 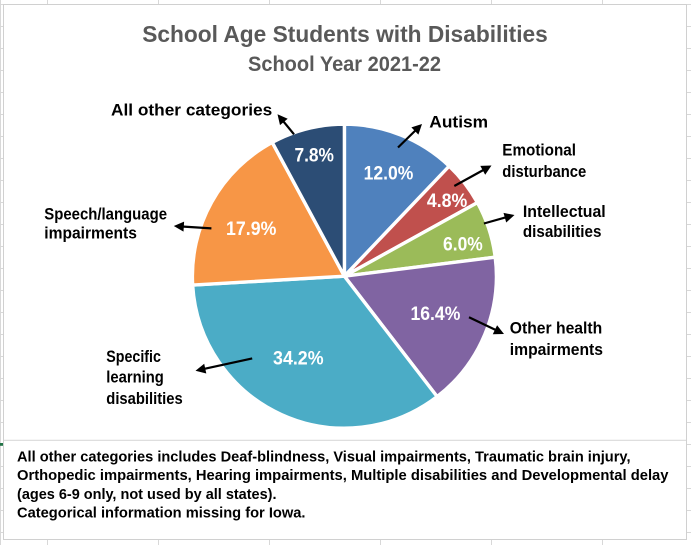 What do you see at coordinates (251, 229) in the screenshot?
I see `svg-text: 17.9%` at bounding box center [251, 229].